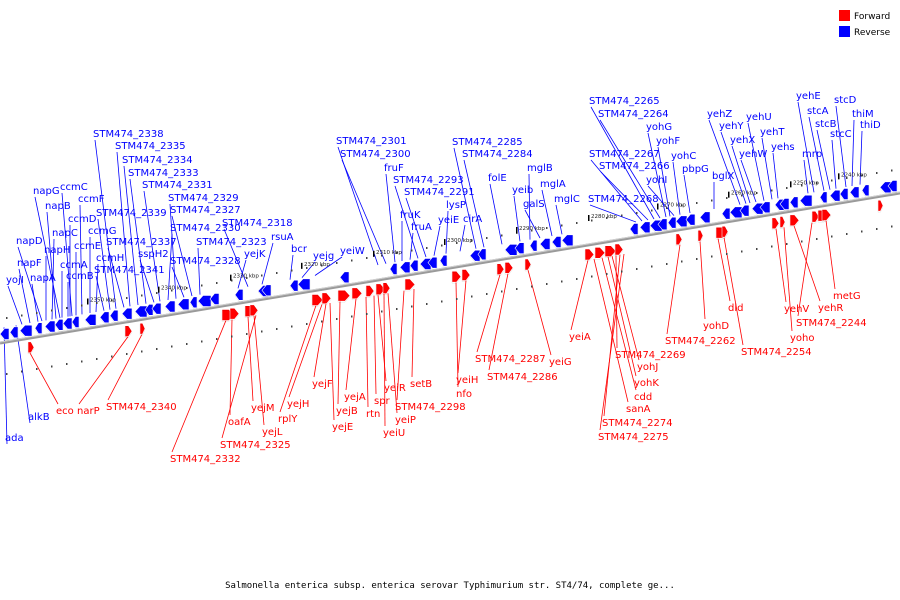 This screenshot has width=900, height=600. What do you see at coordinates (831, 323) in the screenshot?
I see `forward-gene-label-stm474-2244: STM474_2244` at bounding box center [831, 323].